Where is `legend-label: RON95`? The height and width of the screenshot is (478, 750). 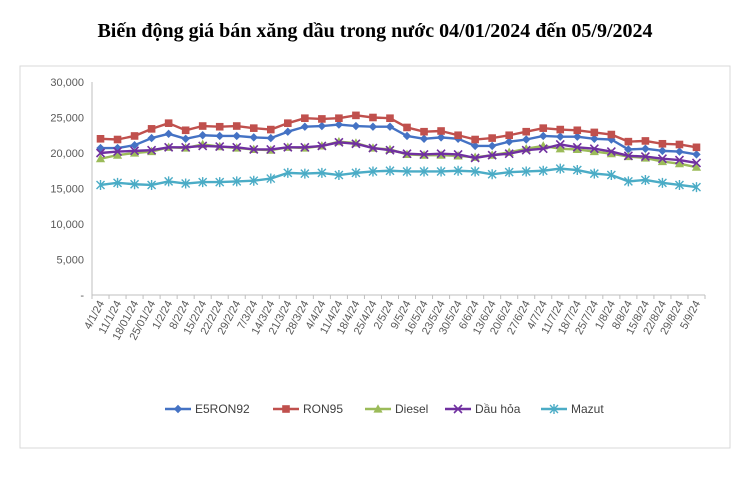
legend-label: RON95 is located at coordinates (323, 409).